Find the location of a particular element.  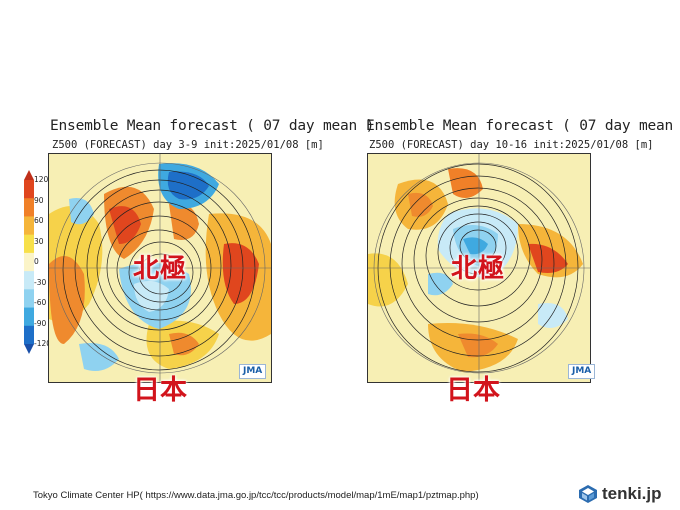

colorbar-tick-label: -60 is located at coordinates (40, 302).